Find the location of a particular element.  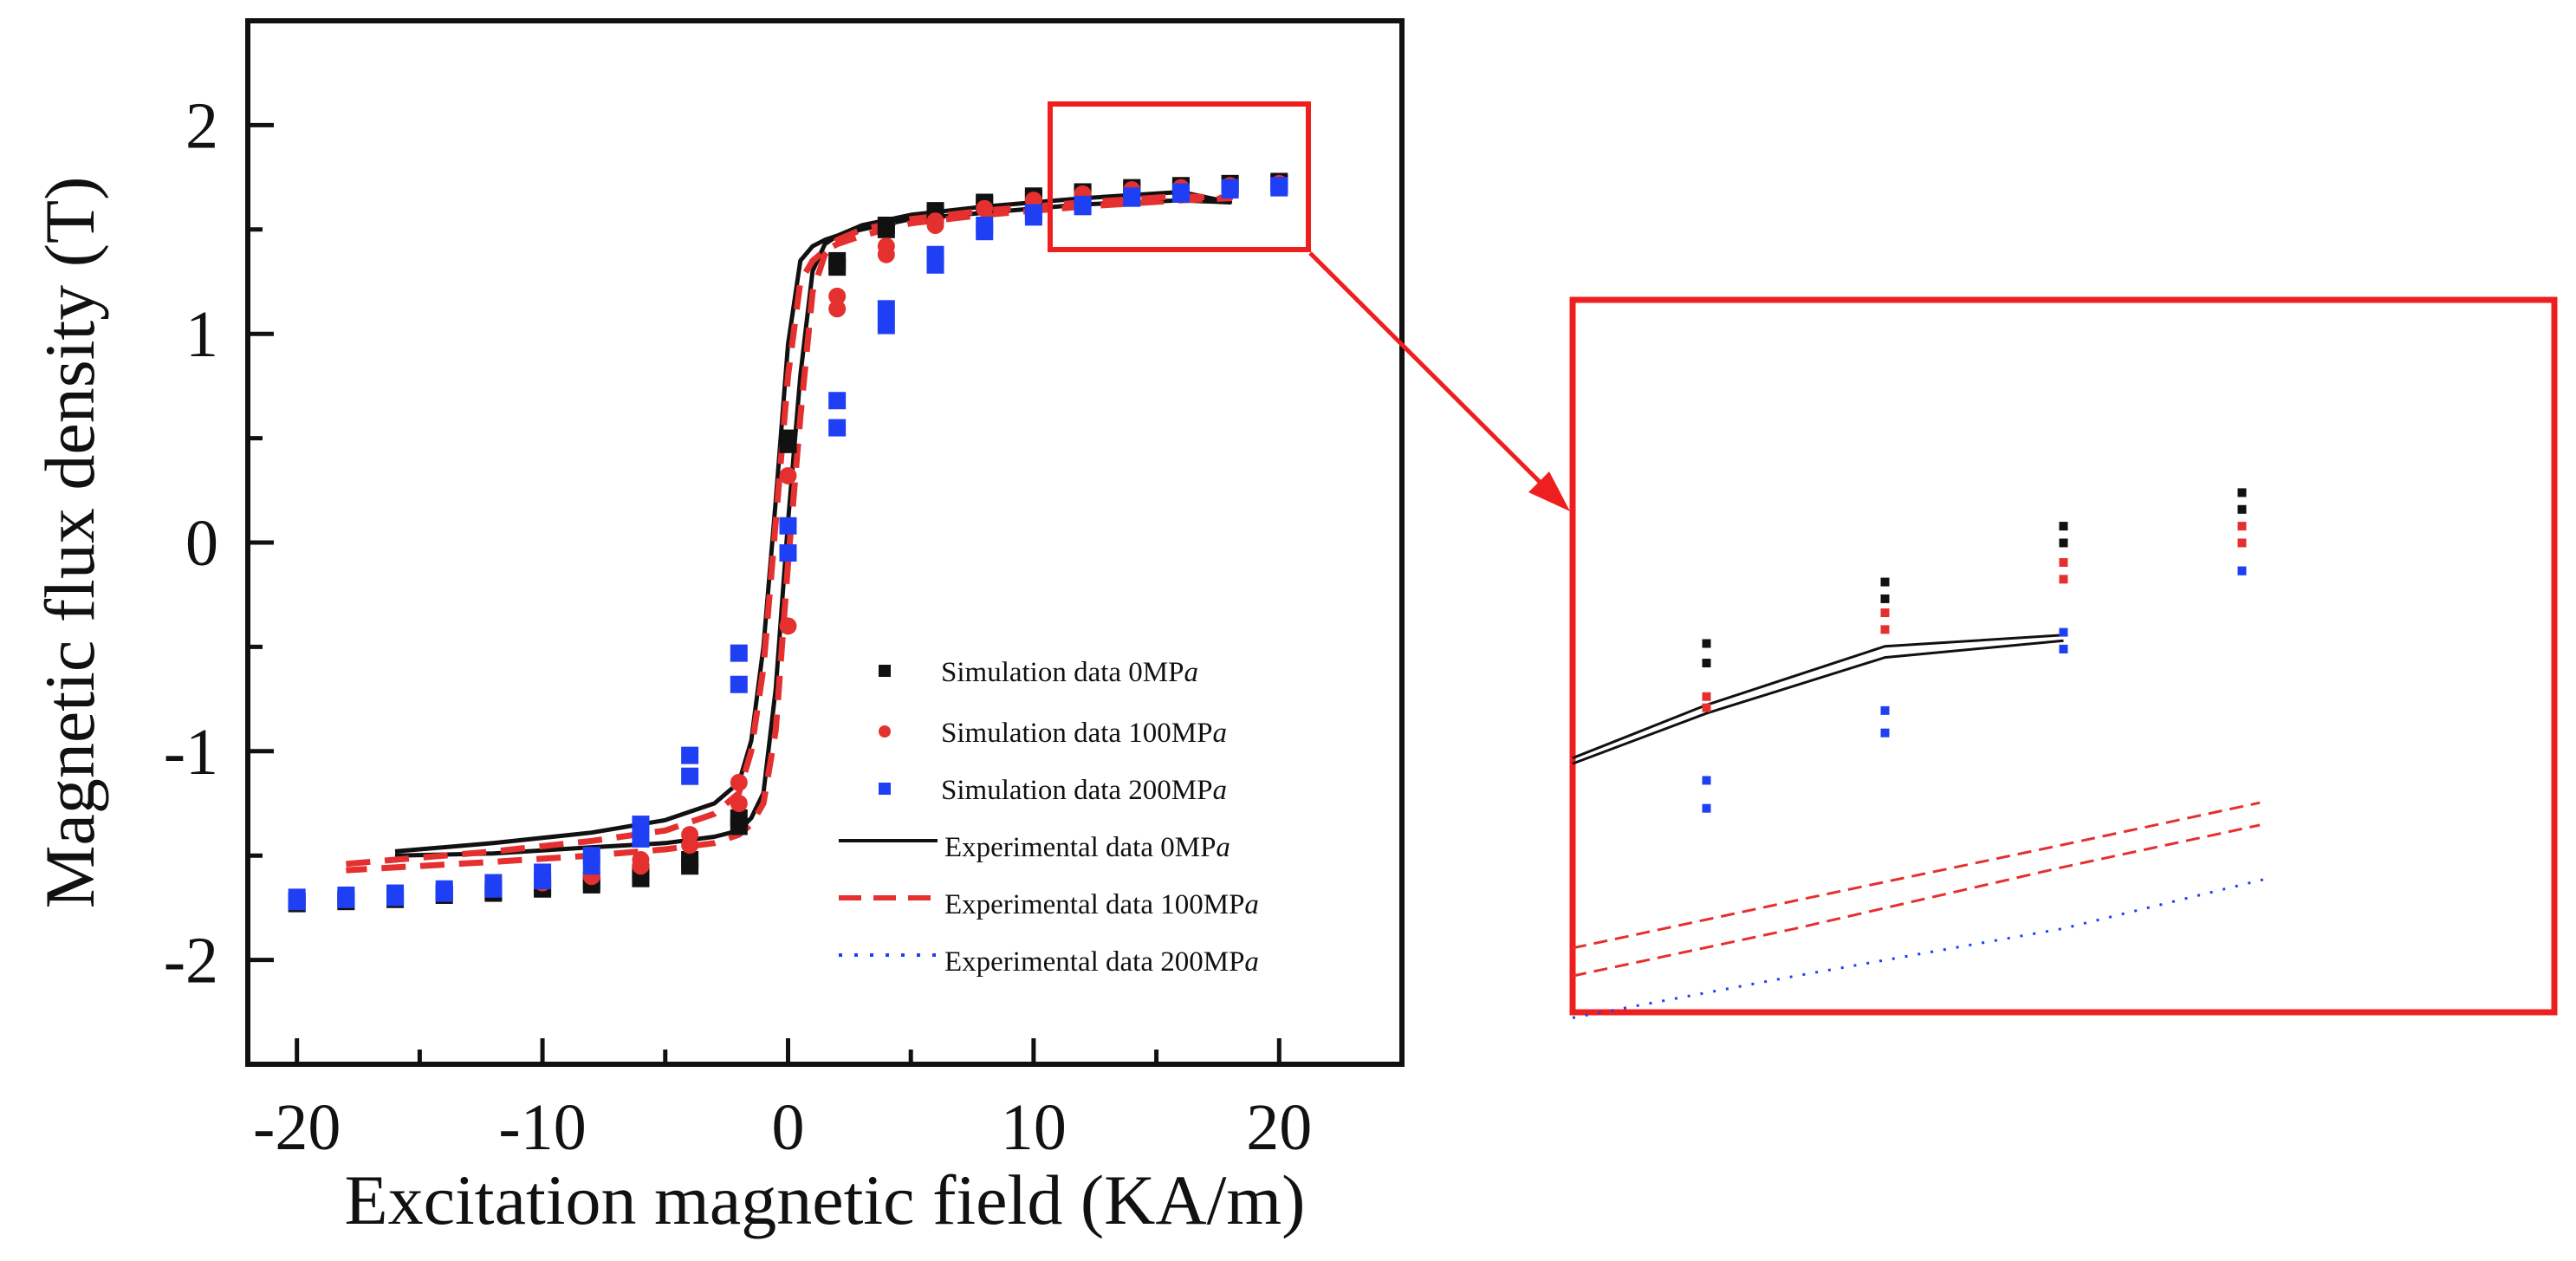

inset-line-experimental-data-100mpa is located at coordinates (1917, 875).